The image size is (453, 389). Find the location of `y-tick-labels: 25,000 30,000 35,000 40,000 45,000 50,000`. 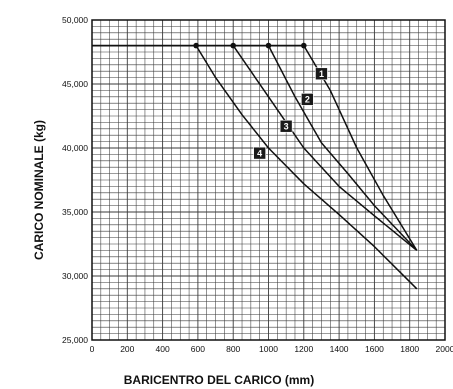

y-tick-labels: 25,000 30,000 35,000 40,000 45,000 50,000 is located at coordinates (75, 180).